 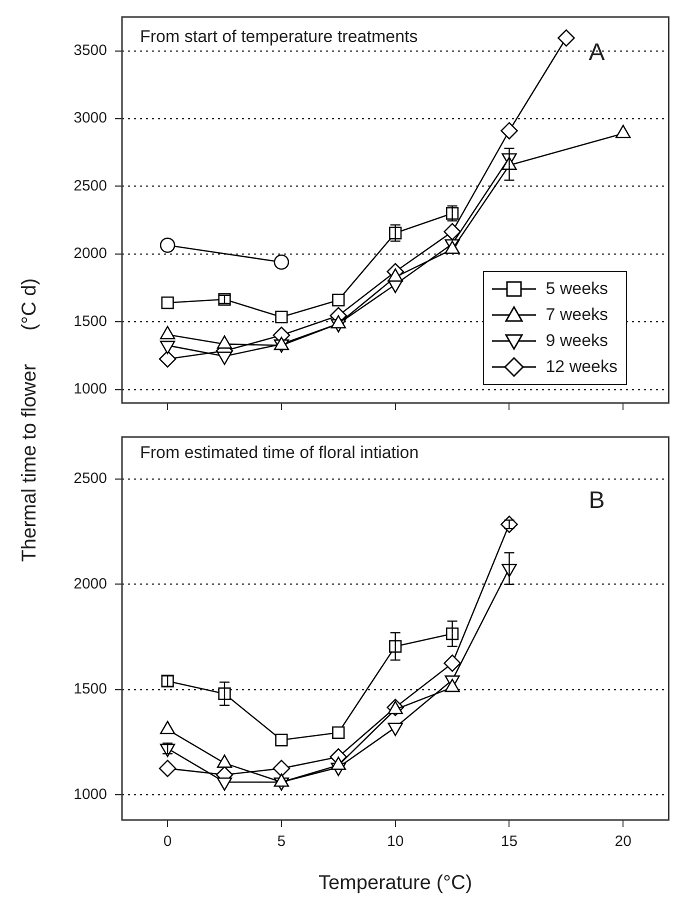 What do you see at coordinates (279, 453) in the screenshot?
I see `annotation: From estimated time of floral intiation` at bounding box center [279, 453].